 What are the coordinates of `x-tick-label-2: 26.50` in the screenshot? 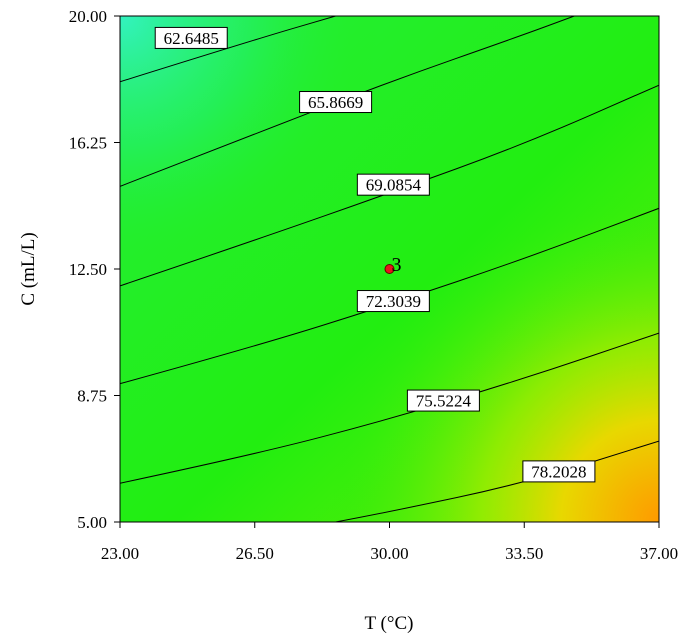 It's located at (255, 553).